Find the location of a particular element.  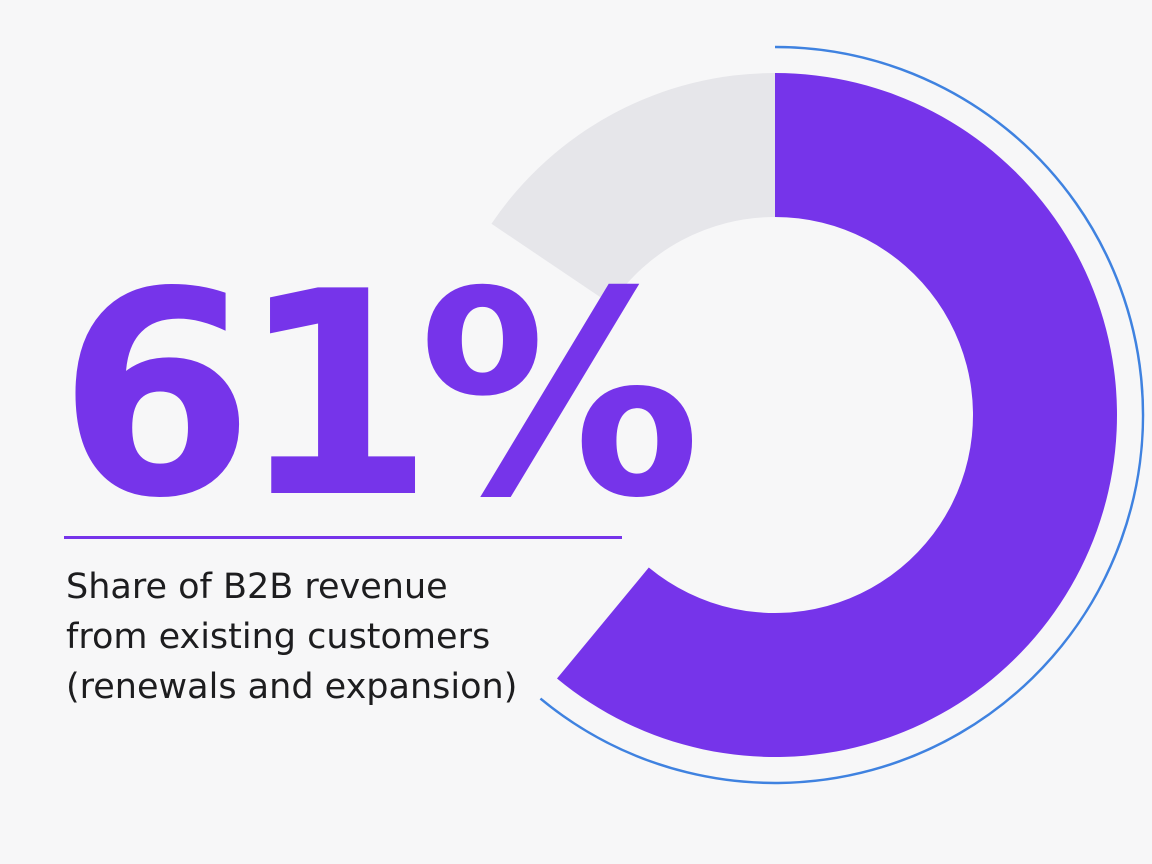

donut-slice-remainder is located at coordinates (633, 189).